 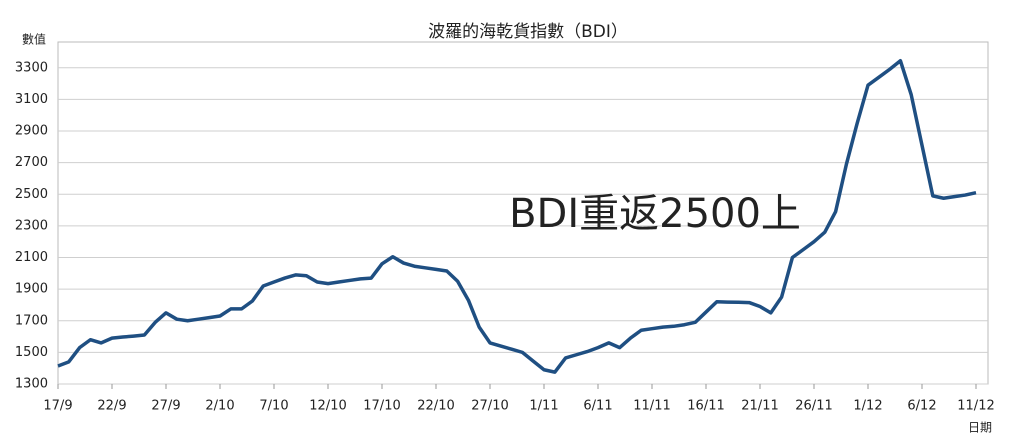 What do you see at coordinates (975, 406) in the screenshot?
I see `x-tick-label: 11/12` at bounding box center [975, 406].